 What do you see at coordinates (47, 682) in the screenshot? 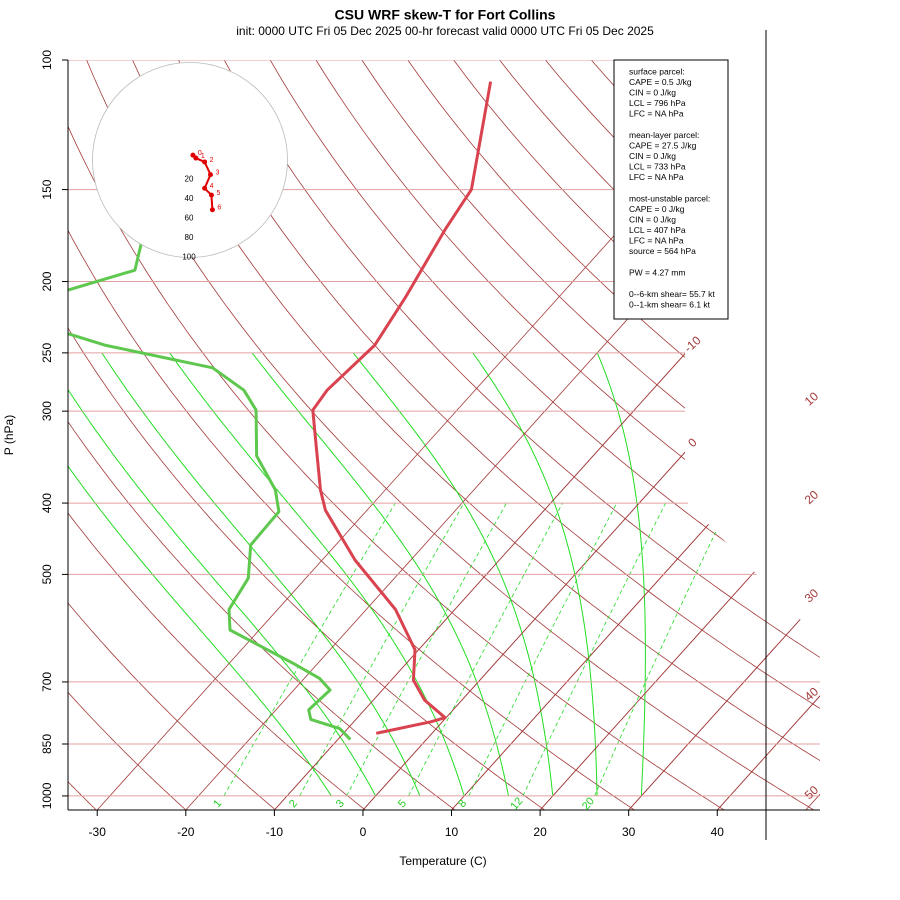
I see `y-tick-label: 700` at bounding box center [47, 682].